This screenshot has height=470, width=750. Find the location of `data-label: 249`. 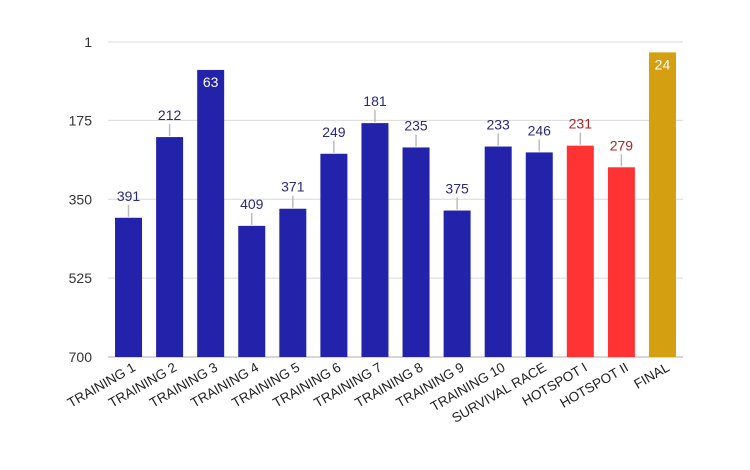

data-label: 249 is located at coordinates (334, 132).